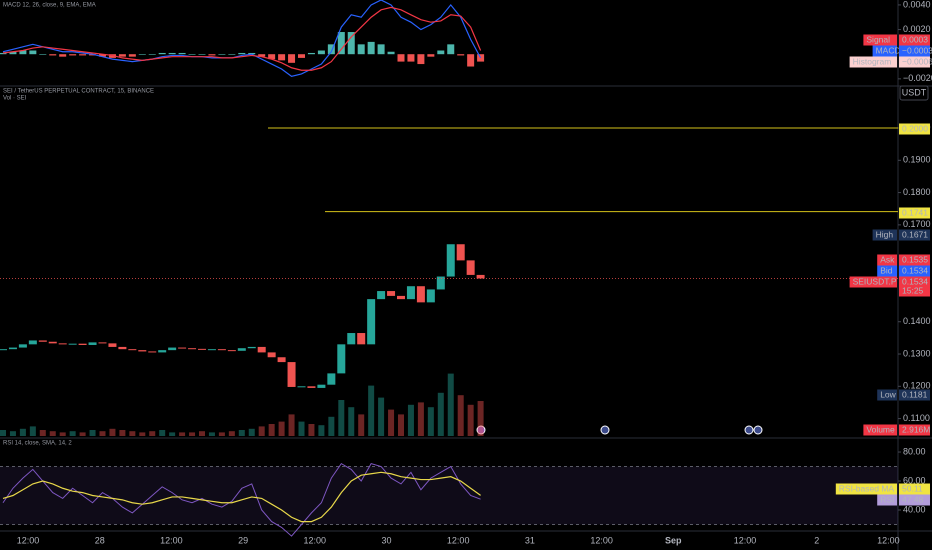  I want to click on tag-value: 0.1181, so click(915, 394).